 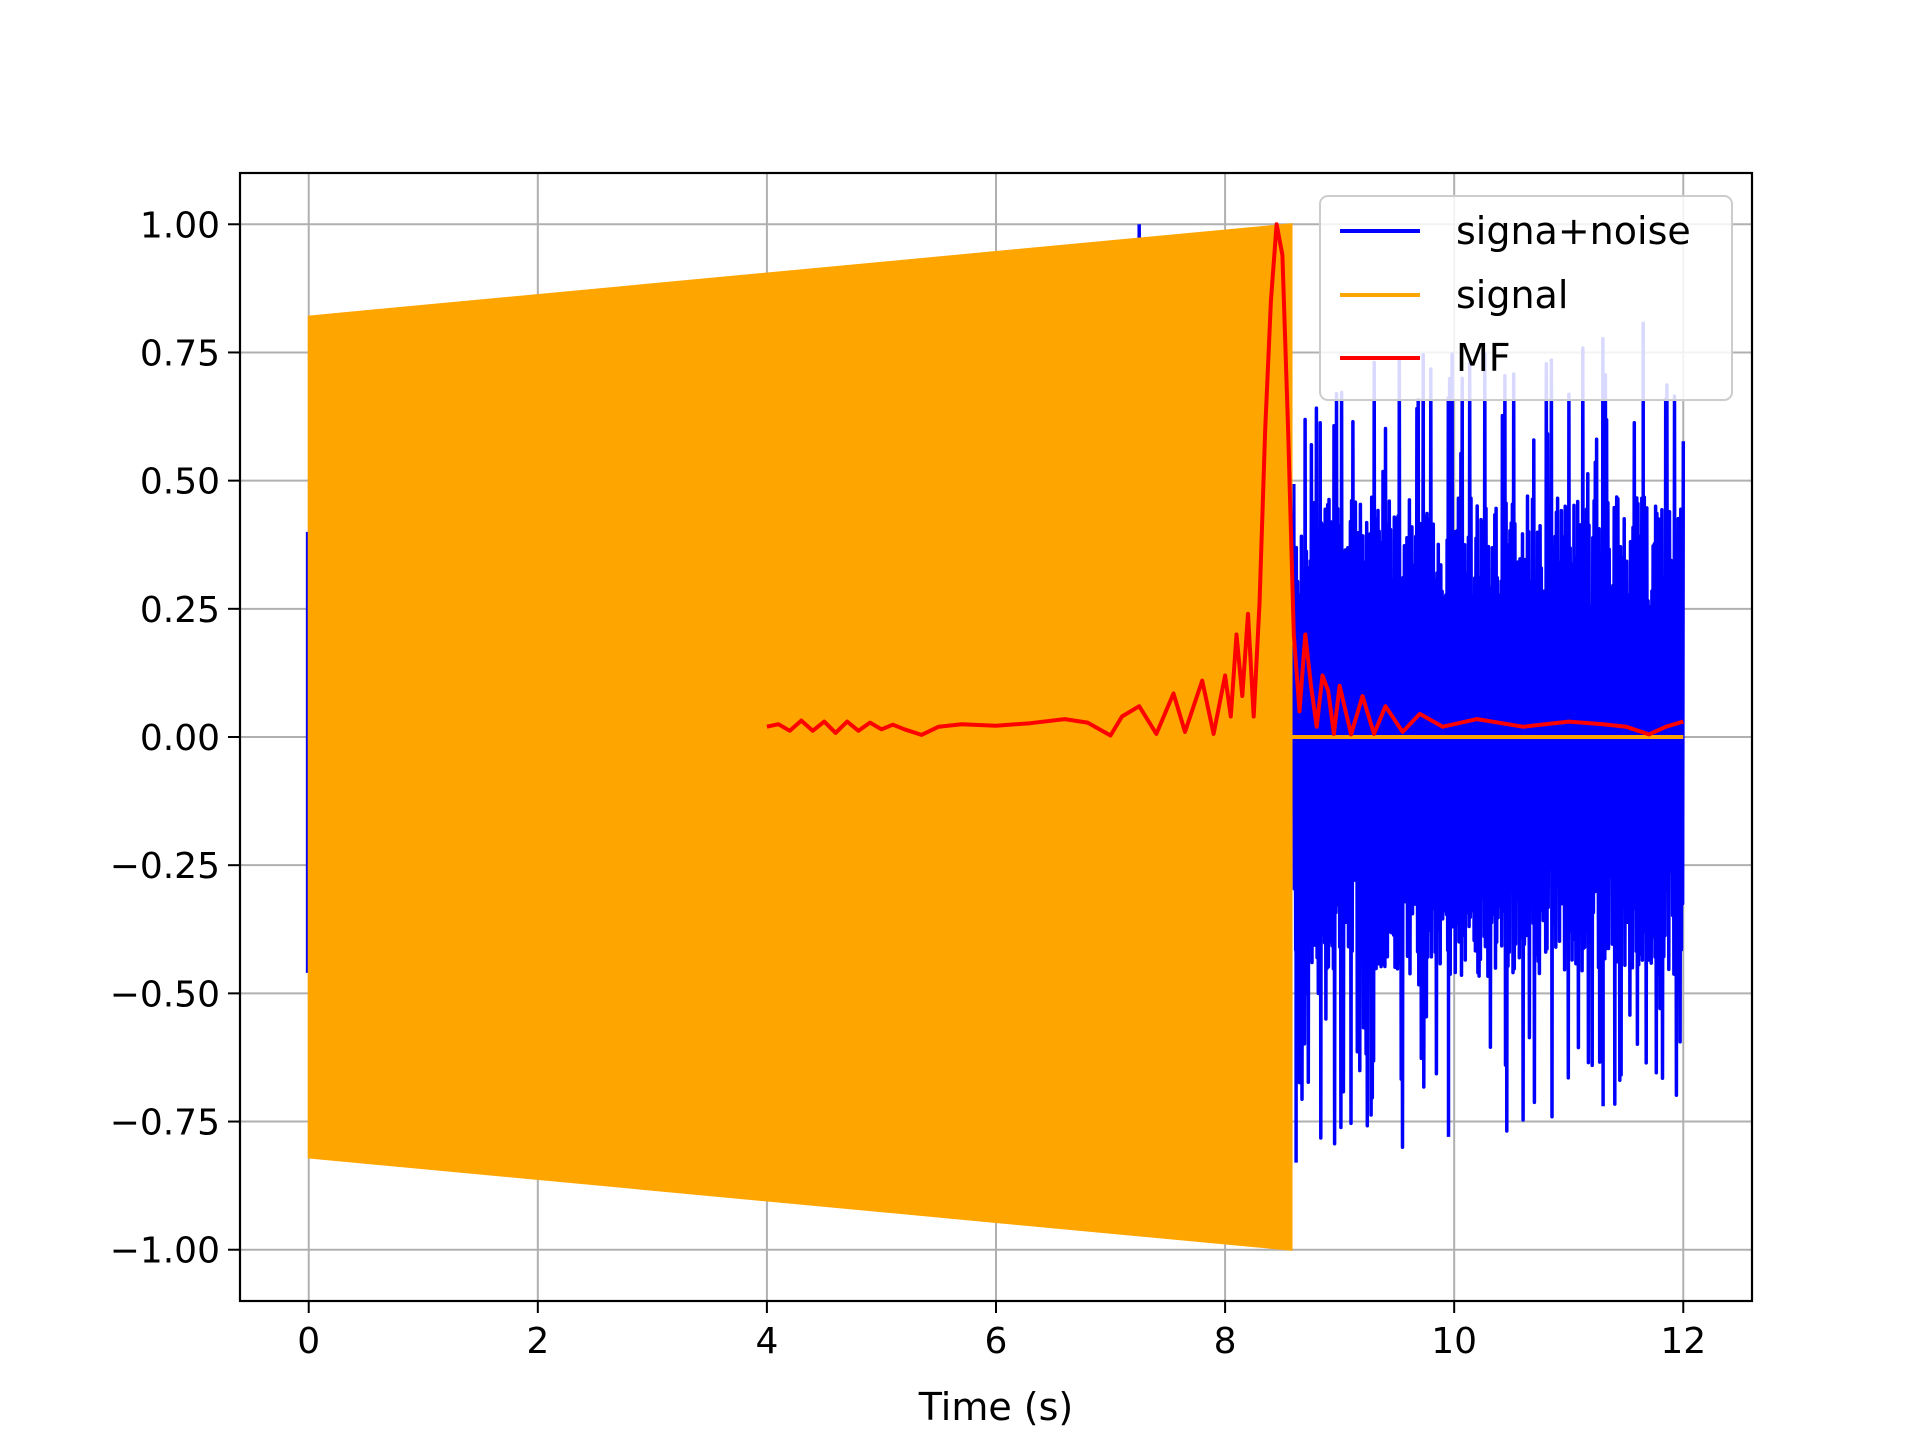 I want to click on y-tick-label: −1.00, so click(x=165, y=1251).